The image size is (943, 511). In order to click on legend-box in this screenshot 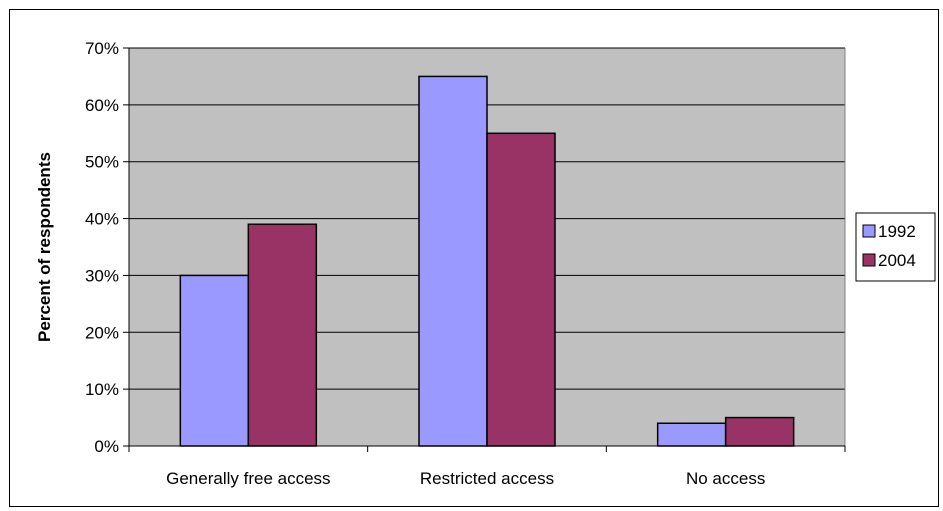, I will do `click(895, 247)`.